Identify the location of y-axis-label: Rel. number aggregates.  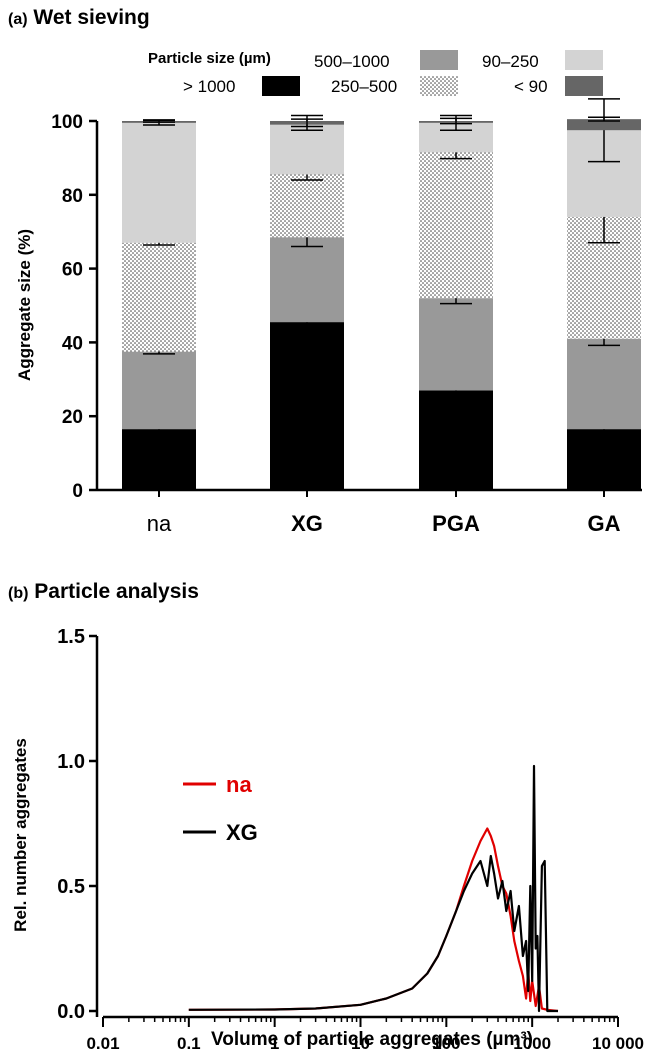
(20, 835).